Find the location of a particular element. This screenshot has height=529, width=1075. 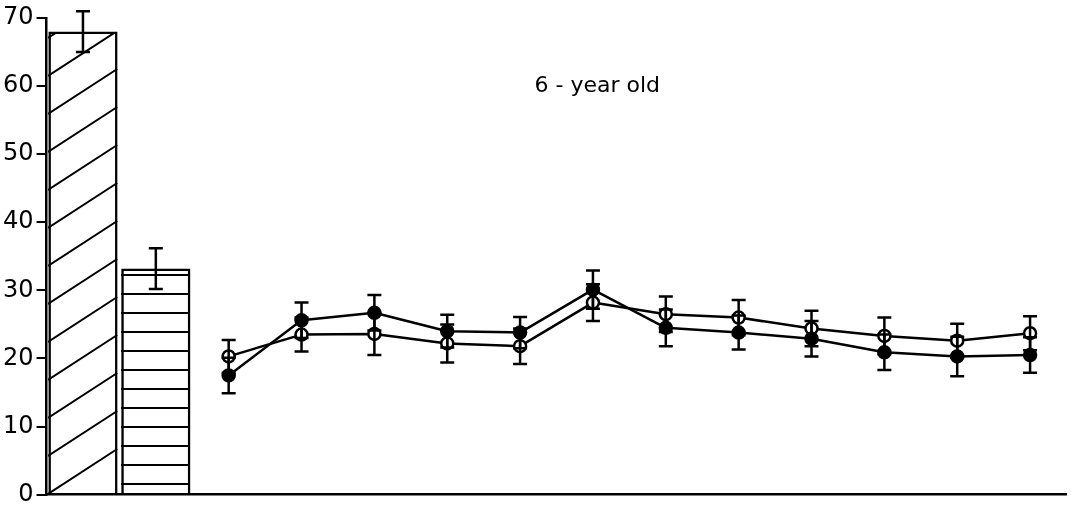

y-tick-label: 0 is located at coordinates (26, 492).